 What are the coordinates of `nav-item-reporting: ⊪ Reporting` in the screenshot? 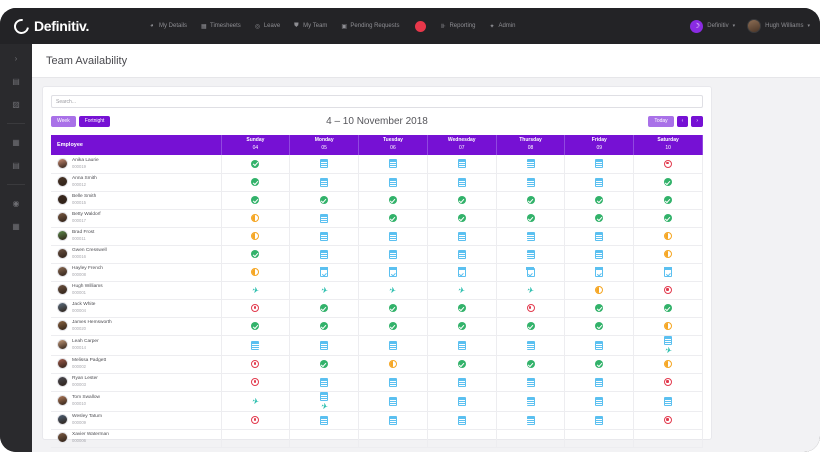 It's located at (457, 26).